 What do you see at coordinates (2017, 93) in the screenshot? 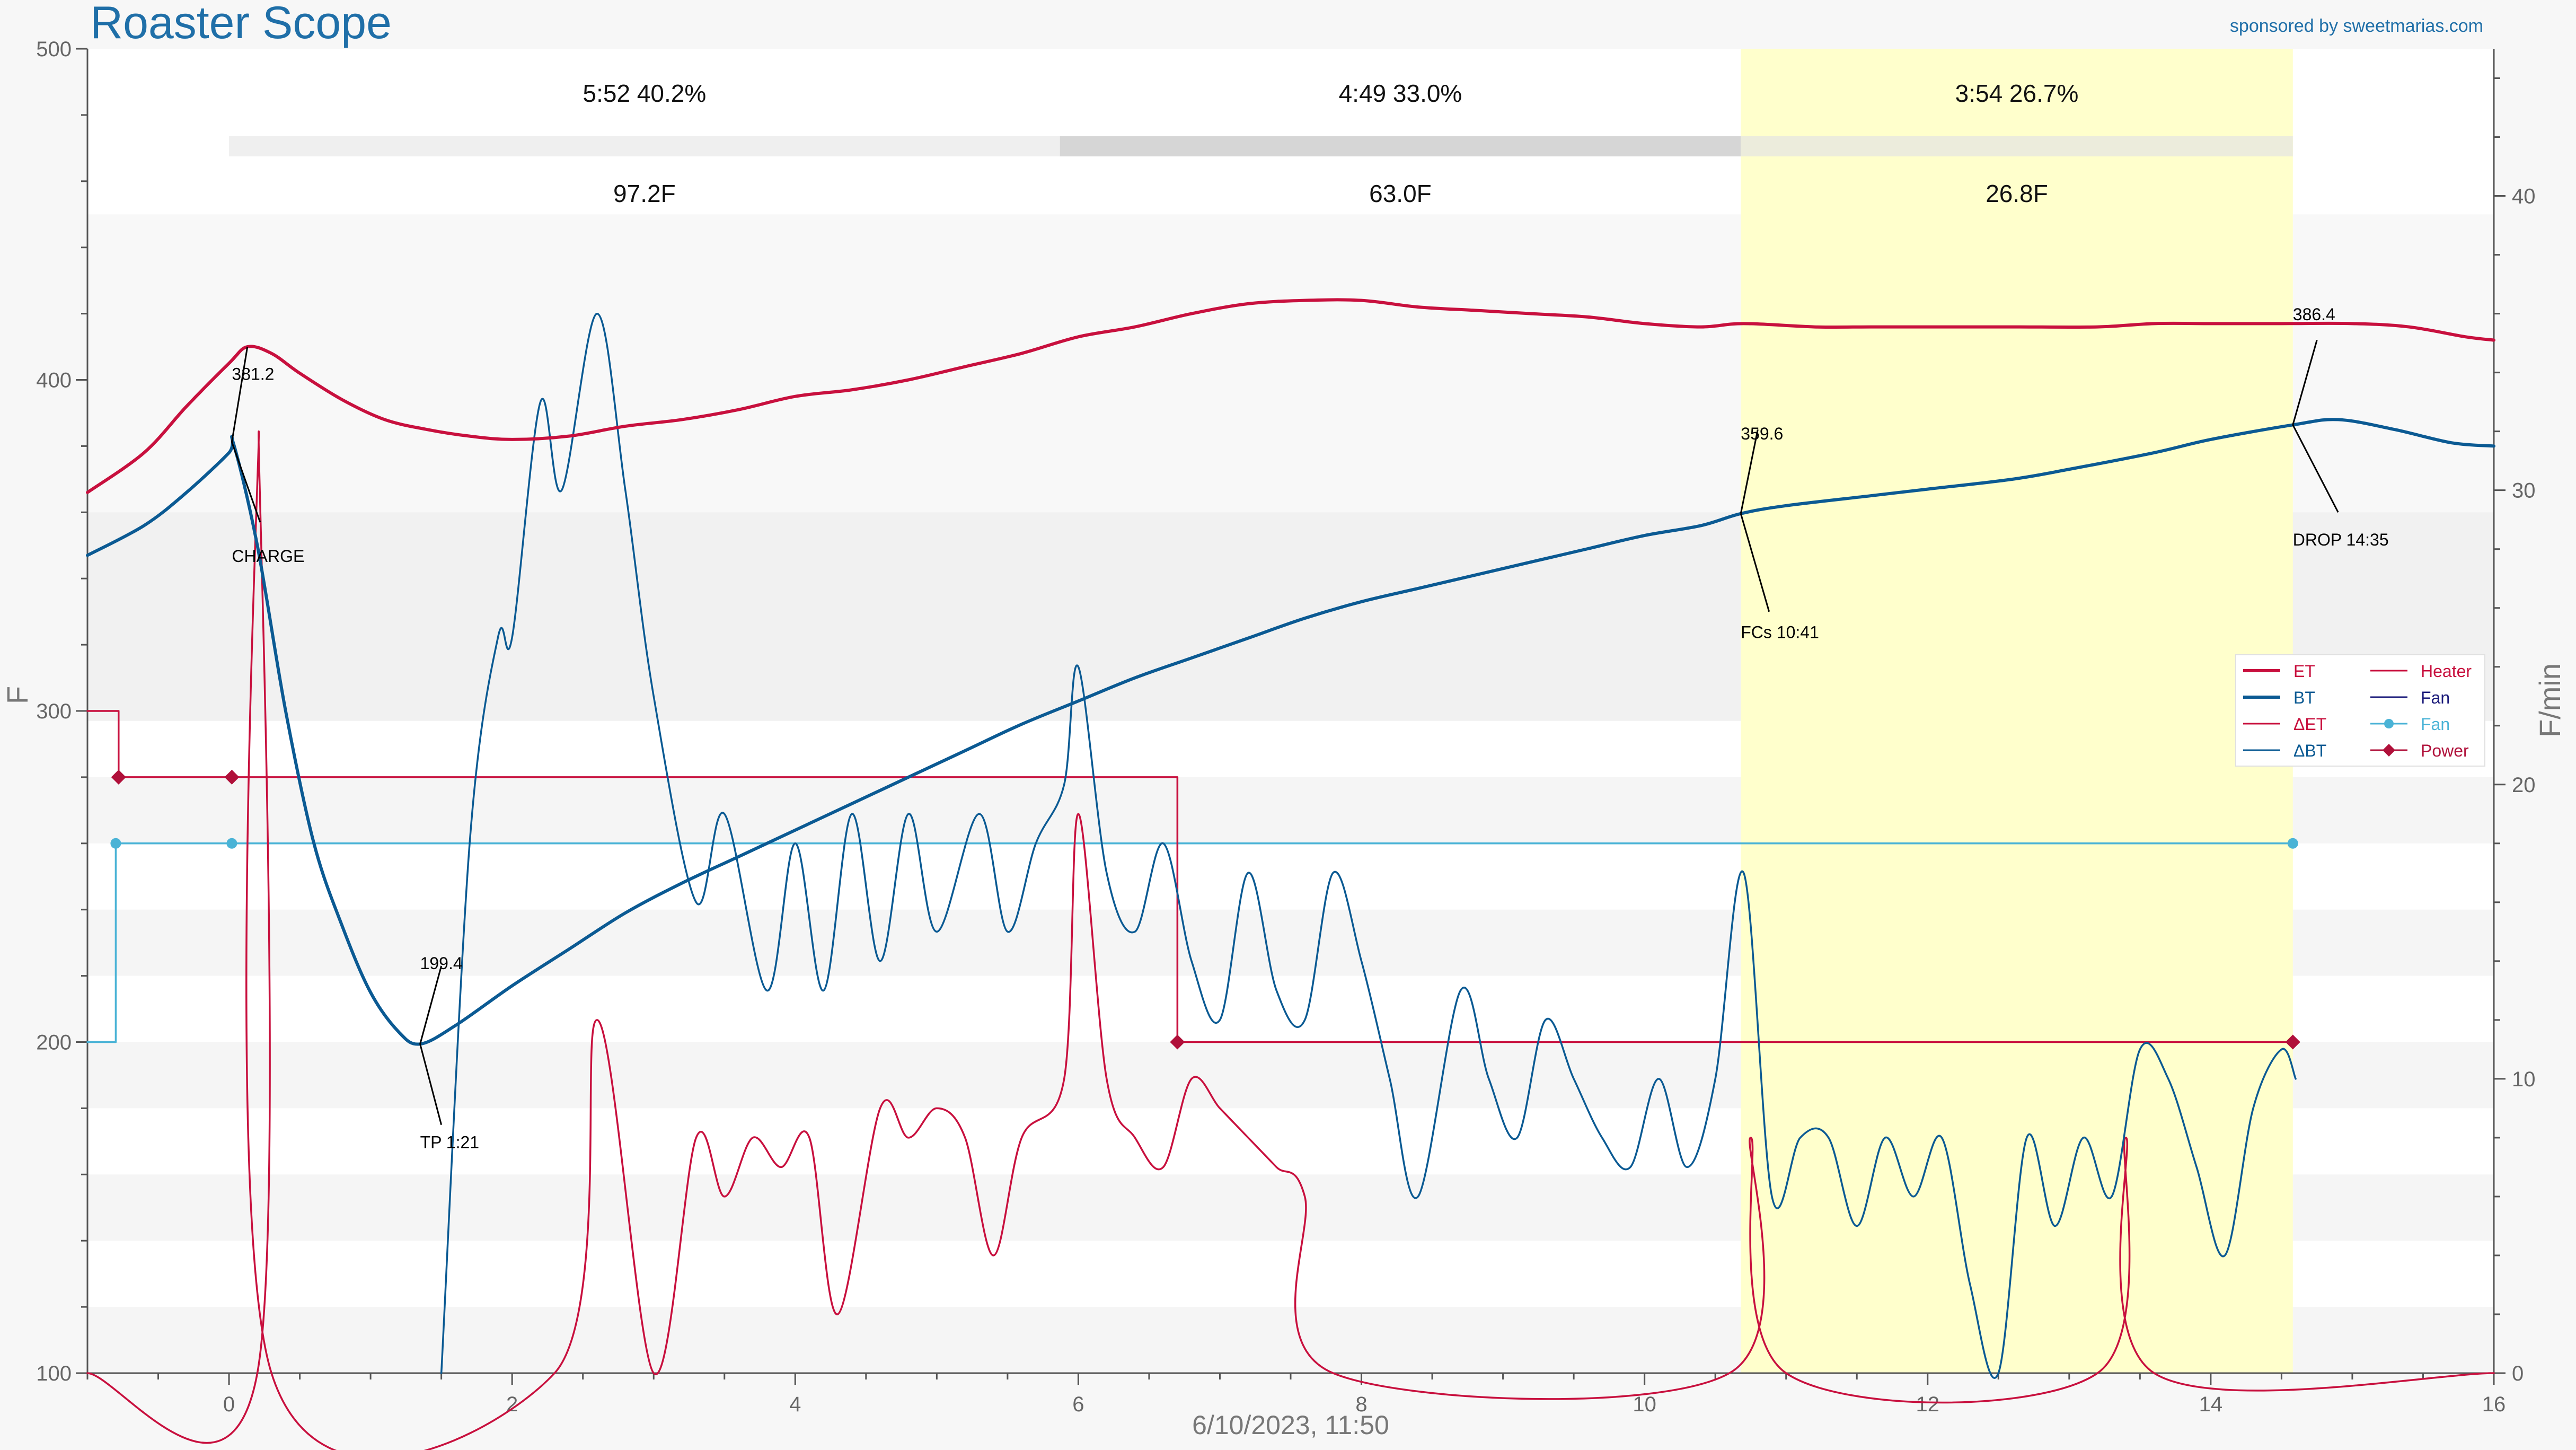
I see `phase-time-label: 3:54 26.7%` at bounding box center [2017, 93].